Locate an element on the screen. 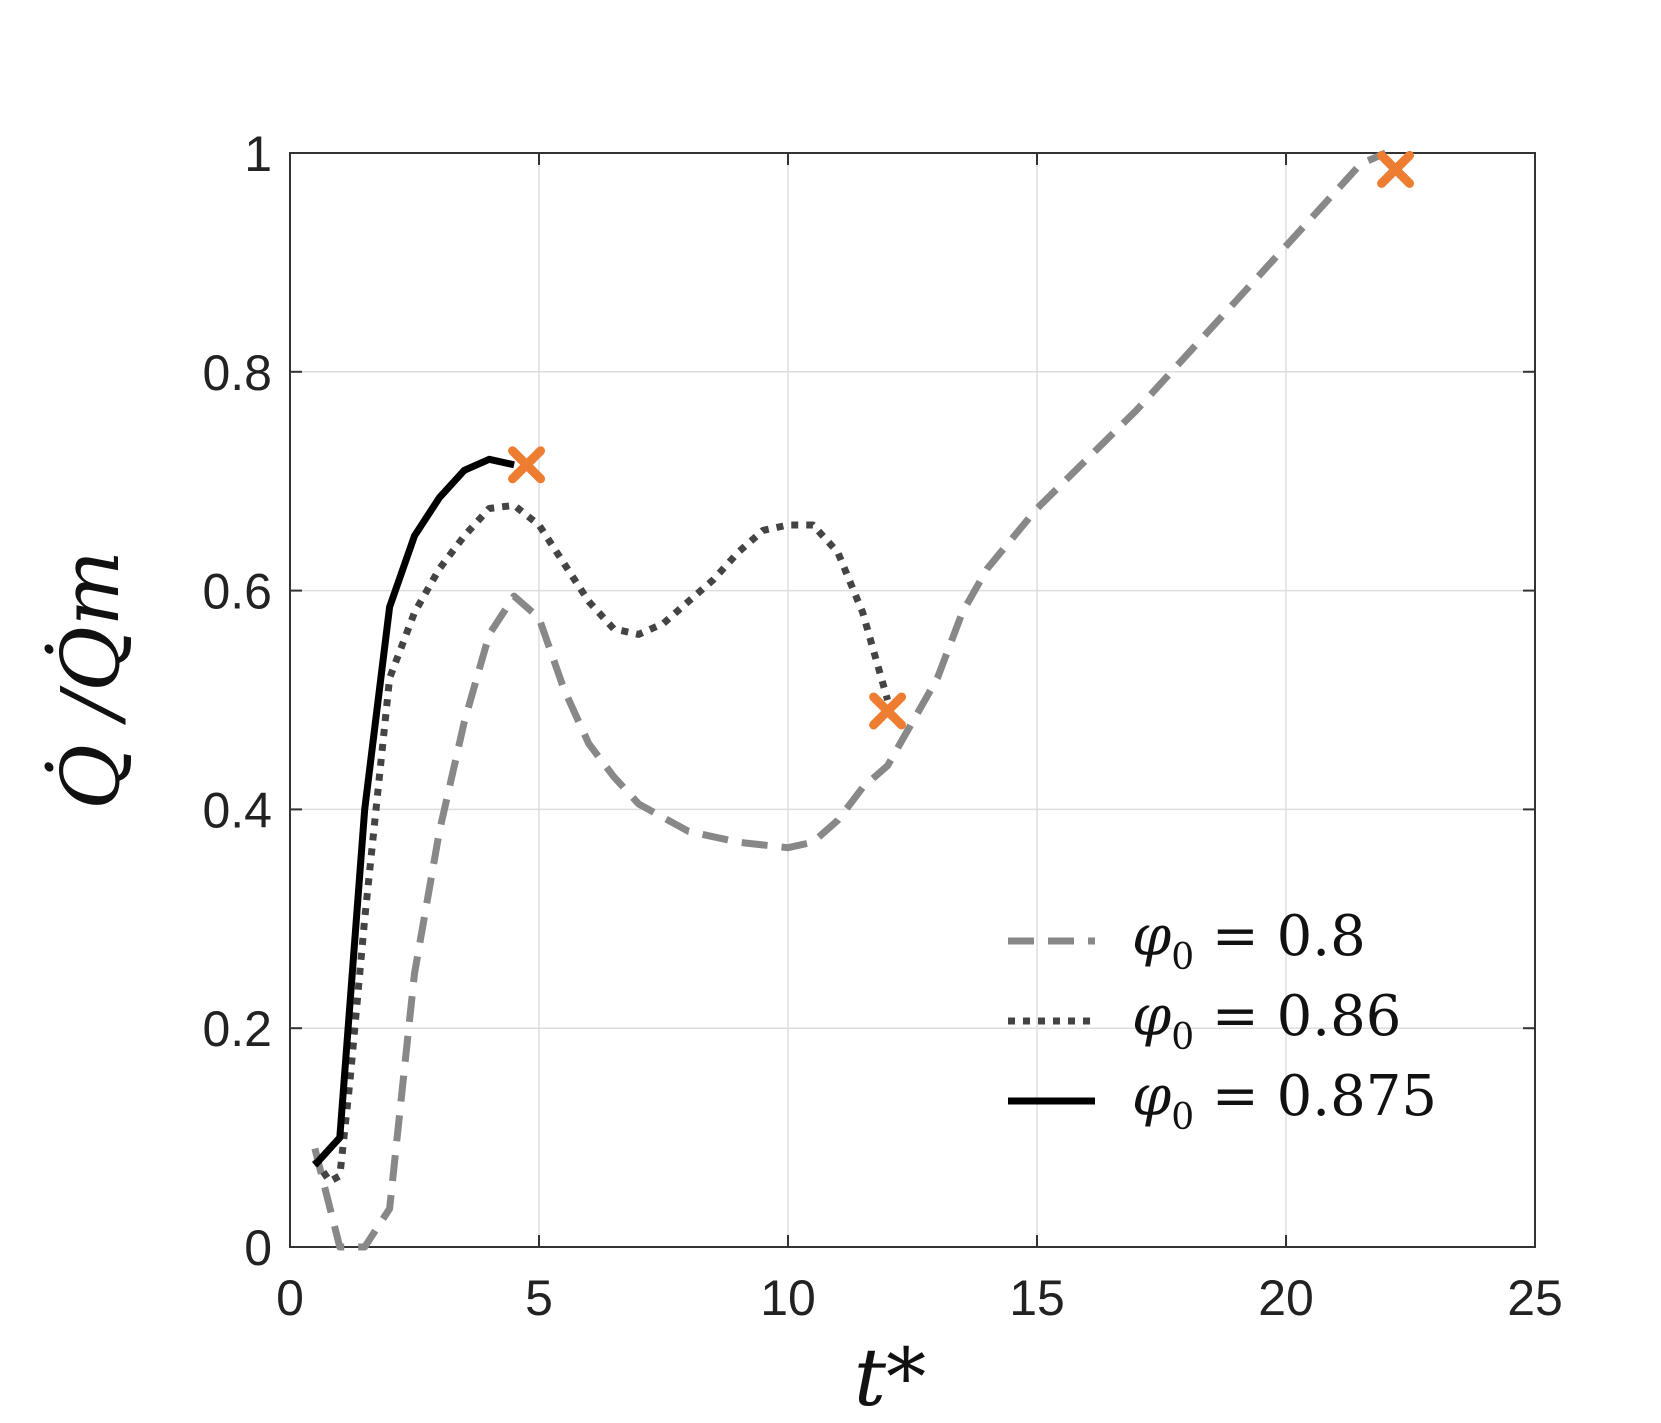 This screenshot has width=1661, height=1423. x-tick-label: 20 is located at coordinates (1286, 1298).